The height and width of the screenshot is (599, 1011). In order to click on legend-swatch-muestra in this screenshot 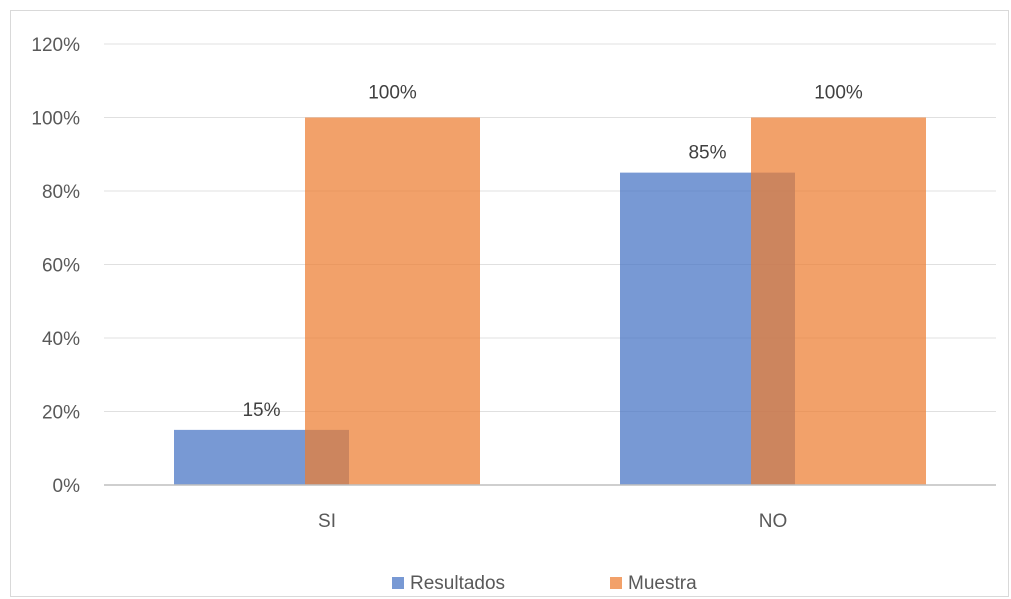, I will do `click(616, 583)`.